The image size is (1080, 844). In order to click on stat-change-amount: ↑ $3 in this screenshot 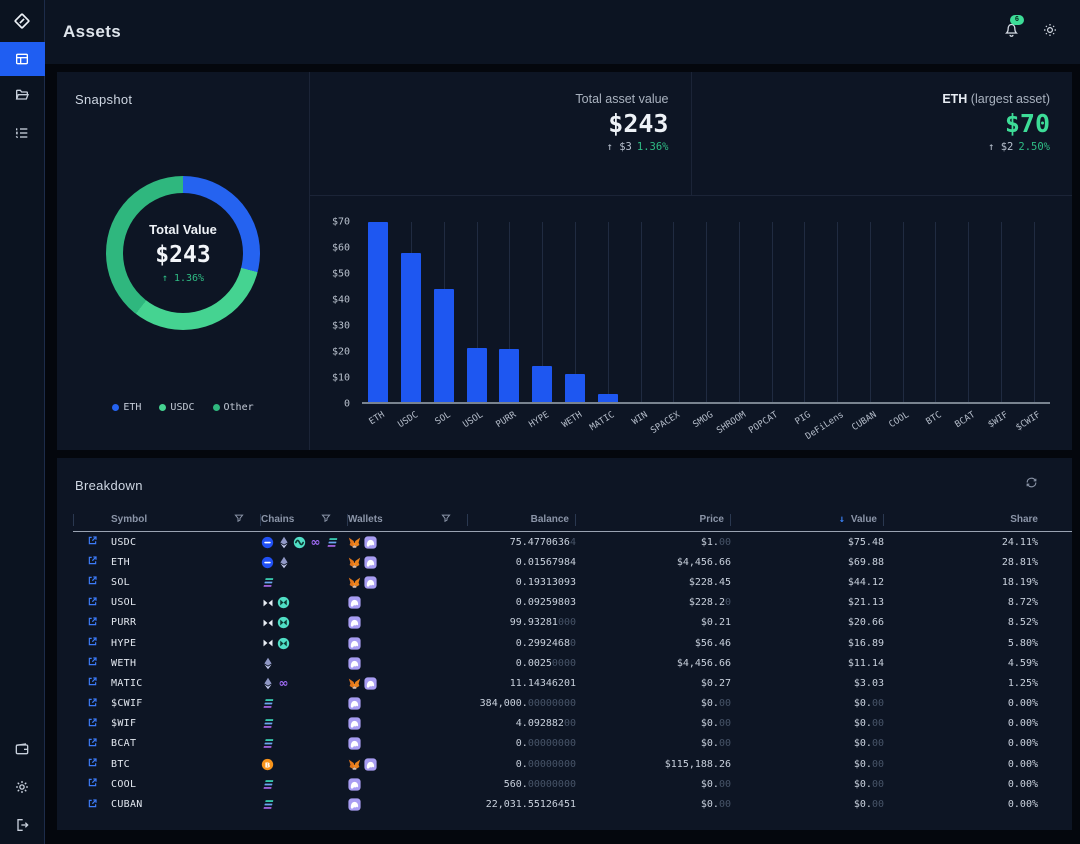, I will do `click(619, 147)`.